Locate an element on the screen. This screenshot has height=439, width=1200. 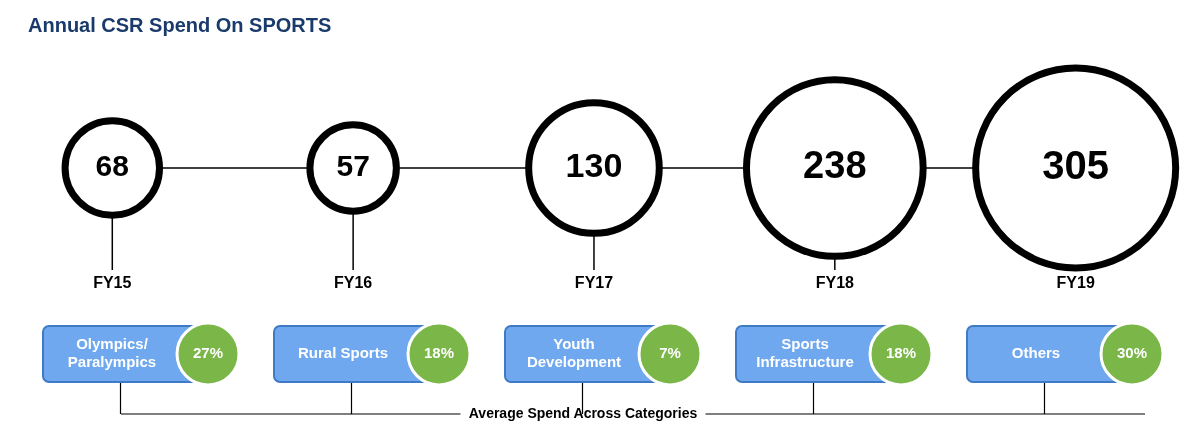
data-label: 238 is located at coordinates (835, 165).